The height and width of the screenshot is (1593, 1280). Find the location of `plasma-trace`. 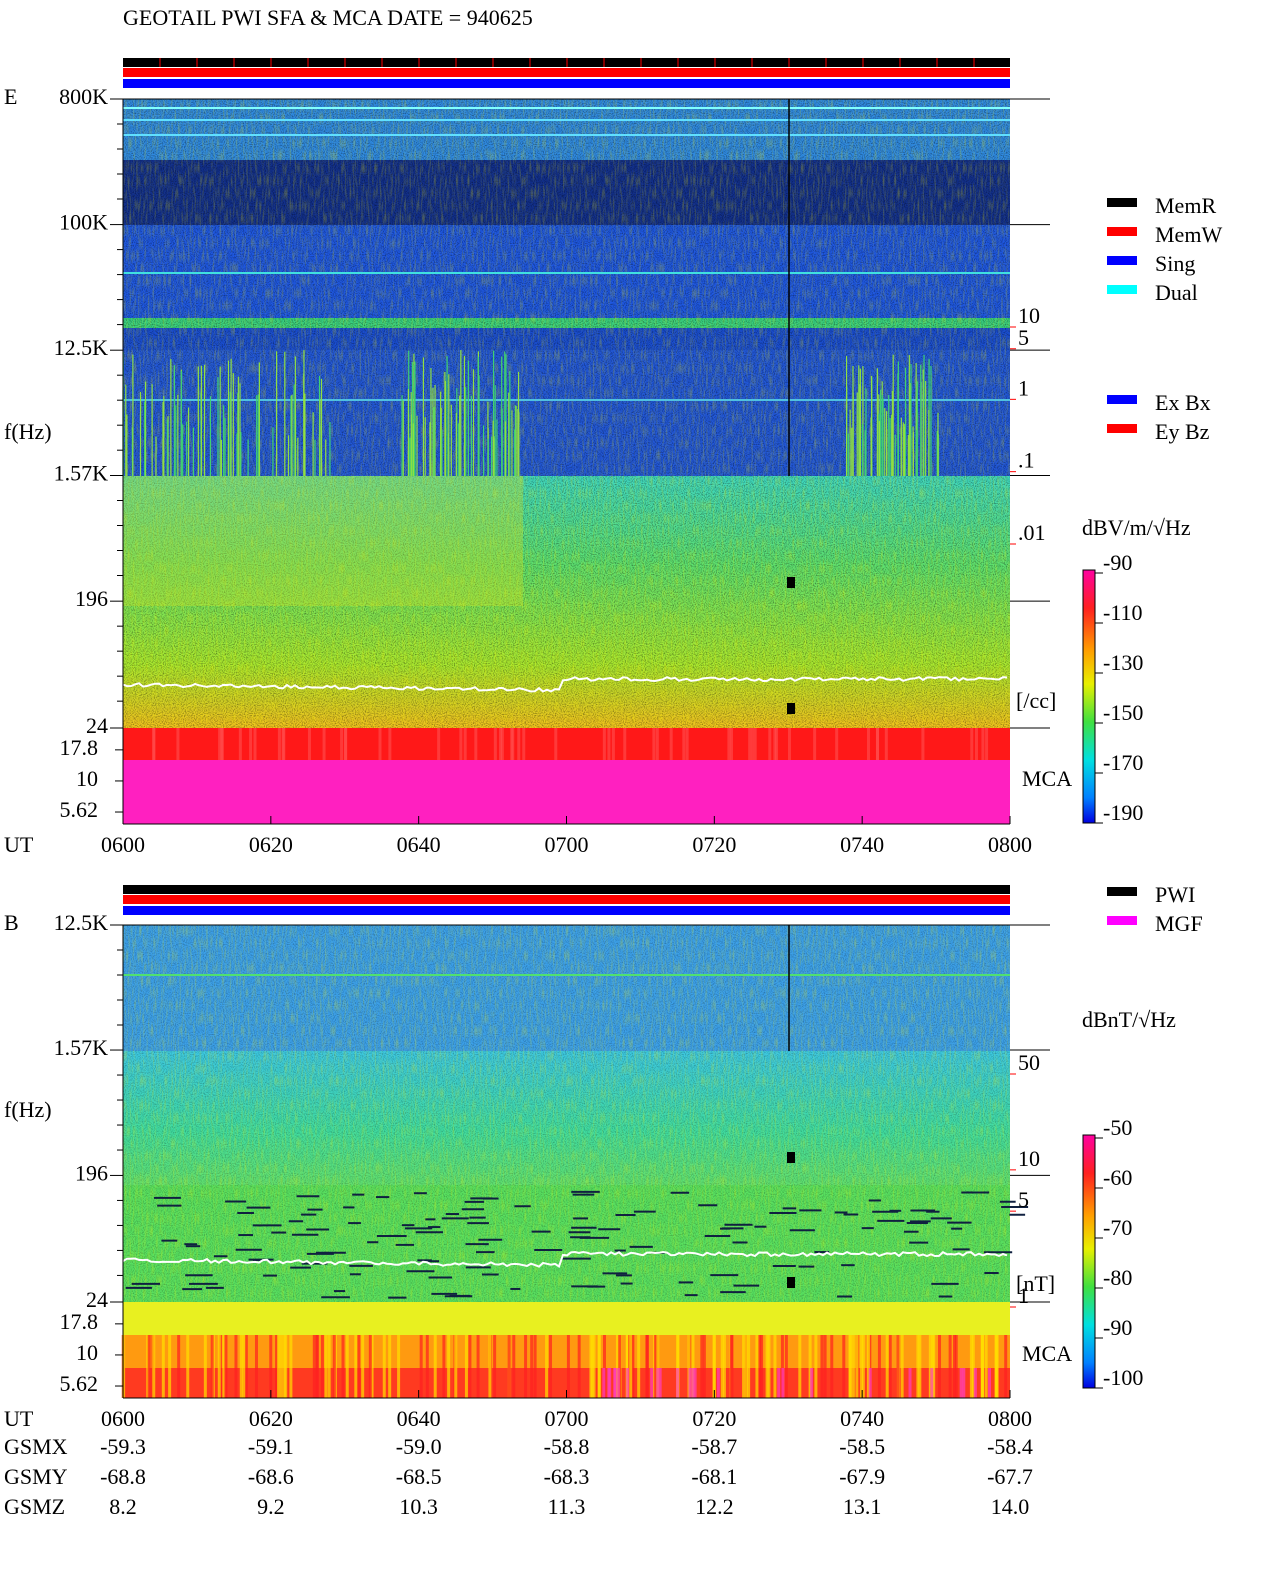

plasma-trace is located at coordinates (565, 1259).